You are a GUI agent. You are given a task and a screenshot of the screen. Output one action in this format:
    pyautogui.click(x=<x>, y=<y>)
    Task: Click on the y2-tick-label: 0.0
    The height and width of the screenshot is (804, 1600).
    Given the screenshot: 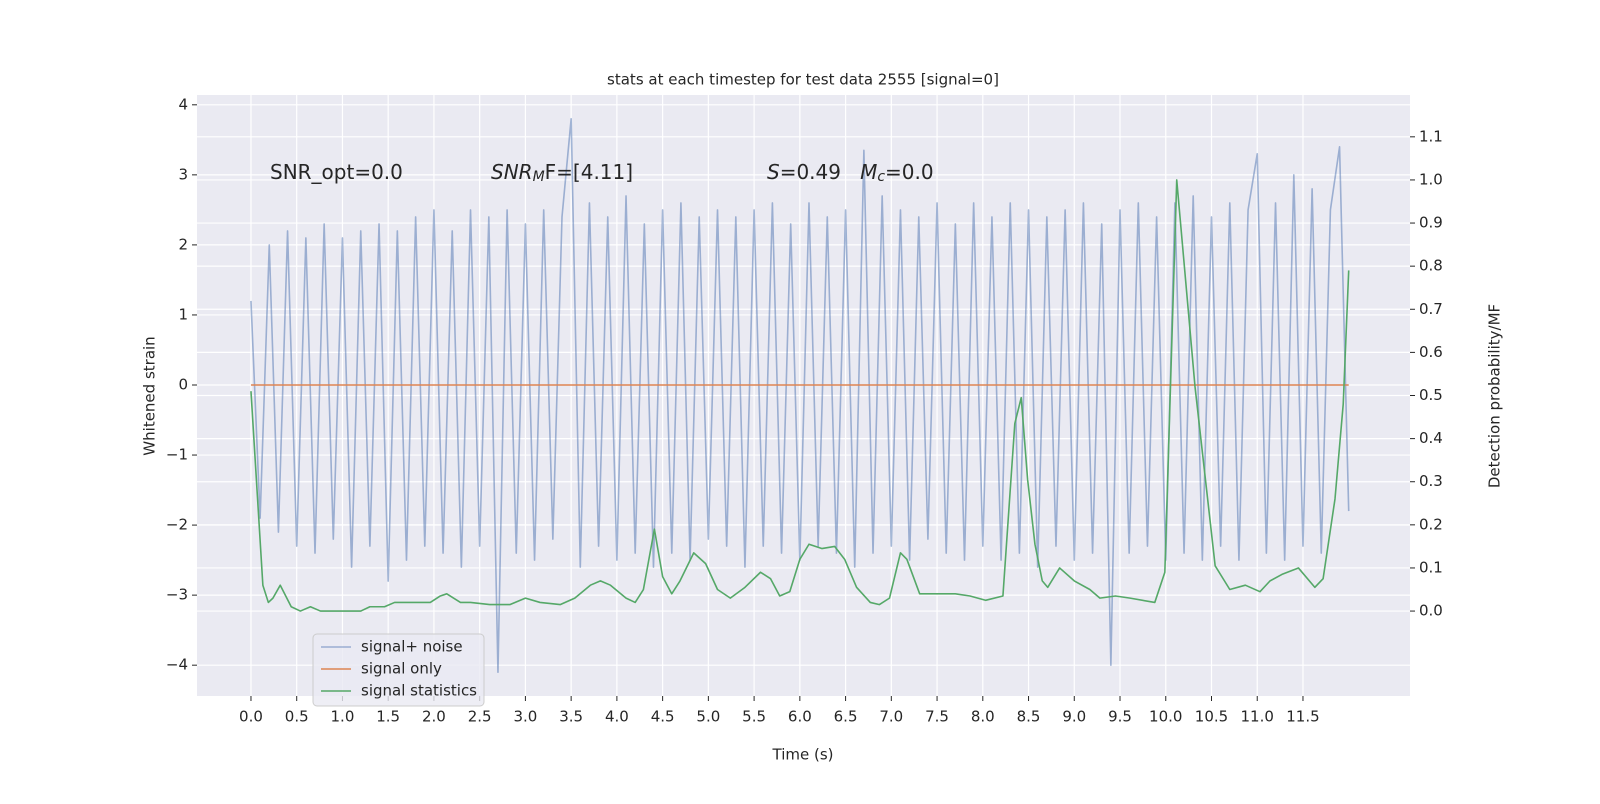 What is the action you would take?
    pyautogui.click(x=1431, y=611)
    